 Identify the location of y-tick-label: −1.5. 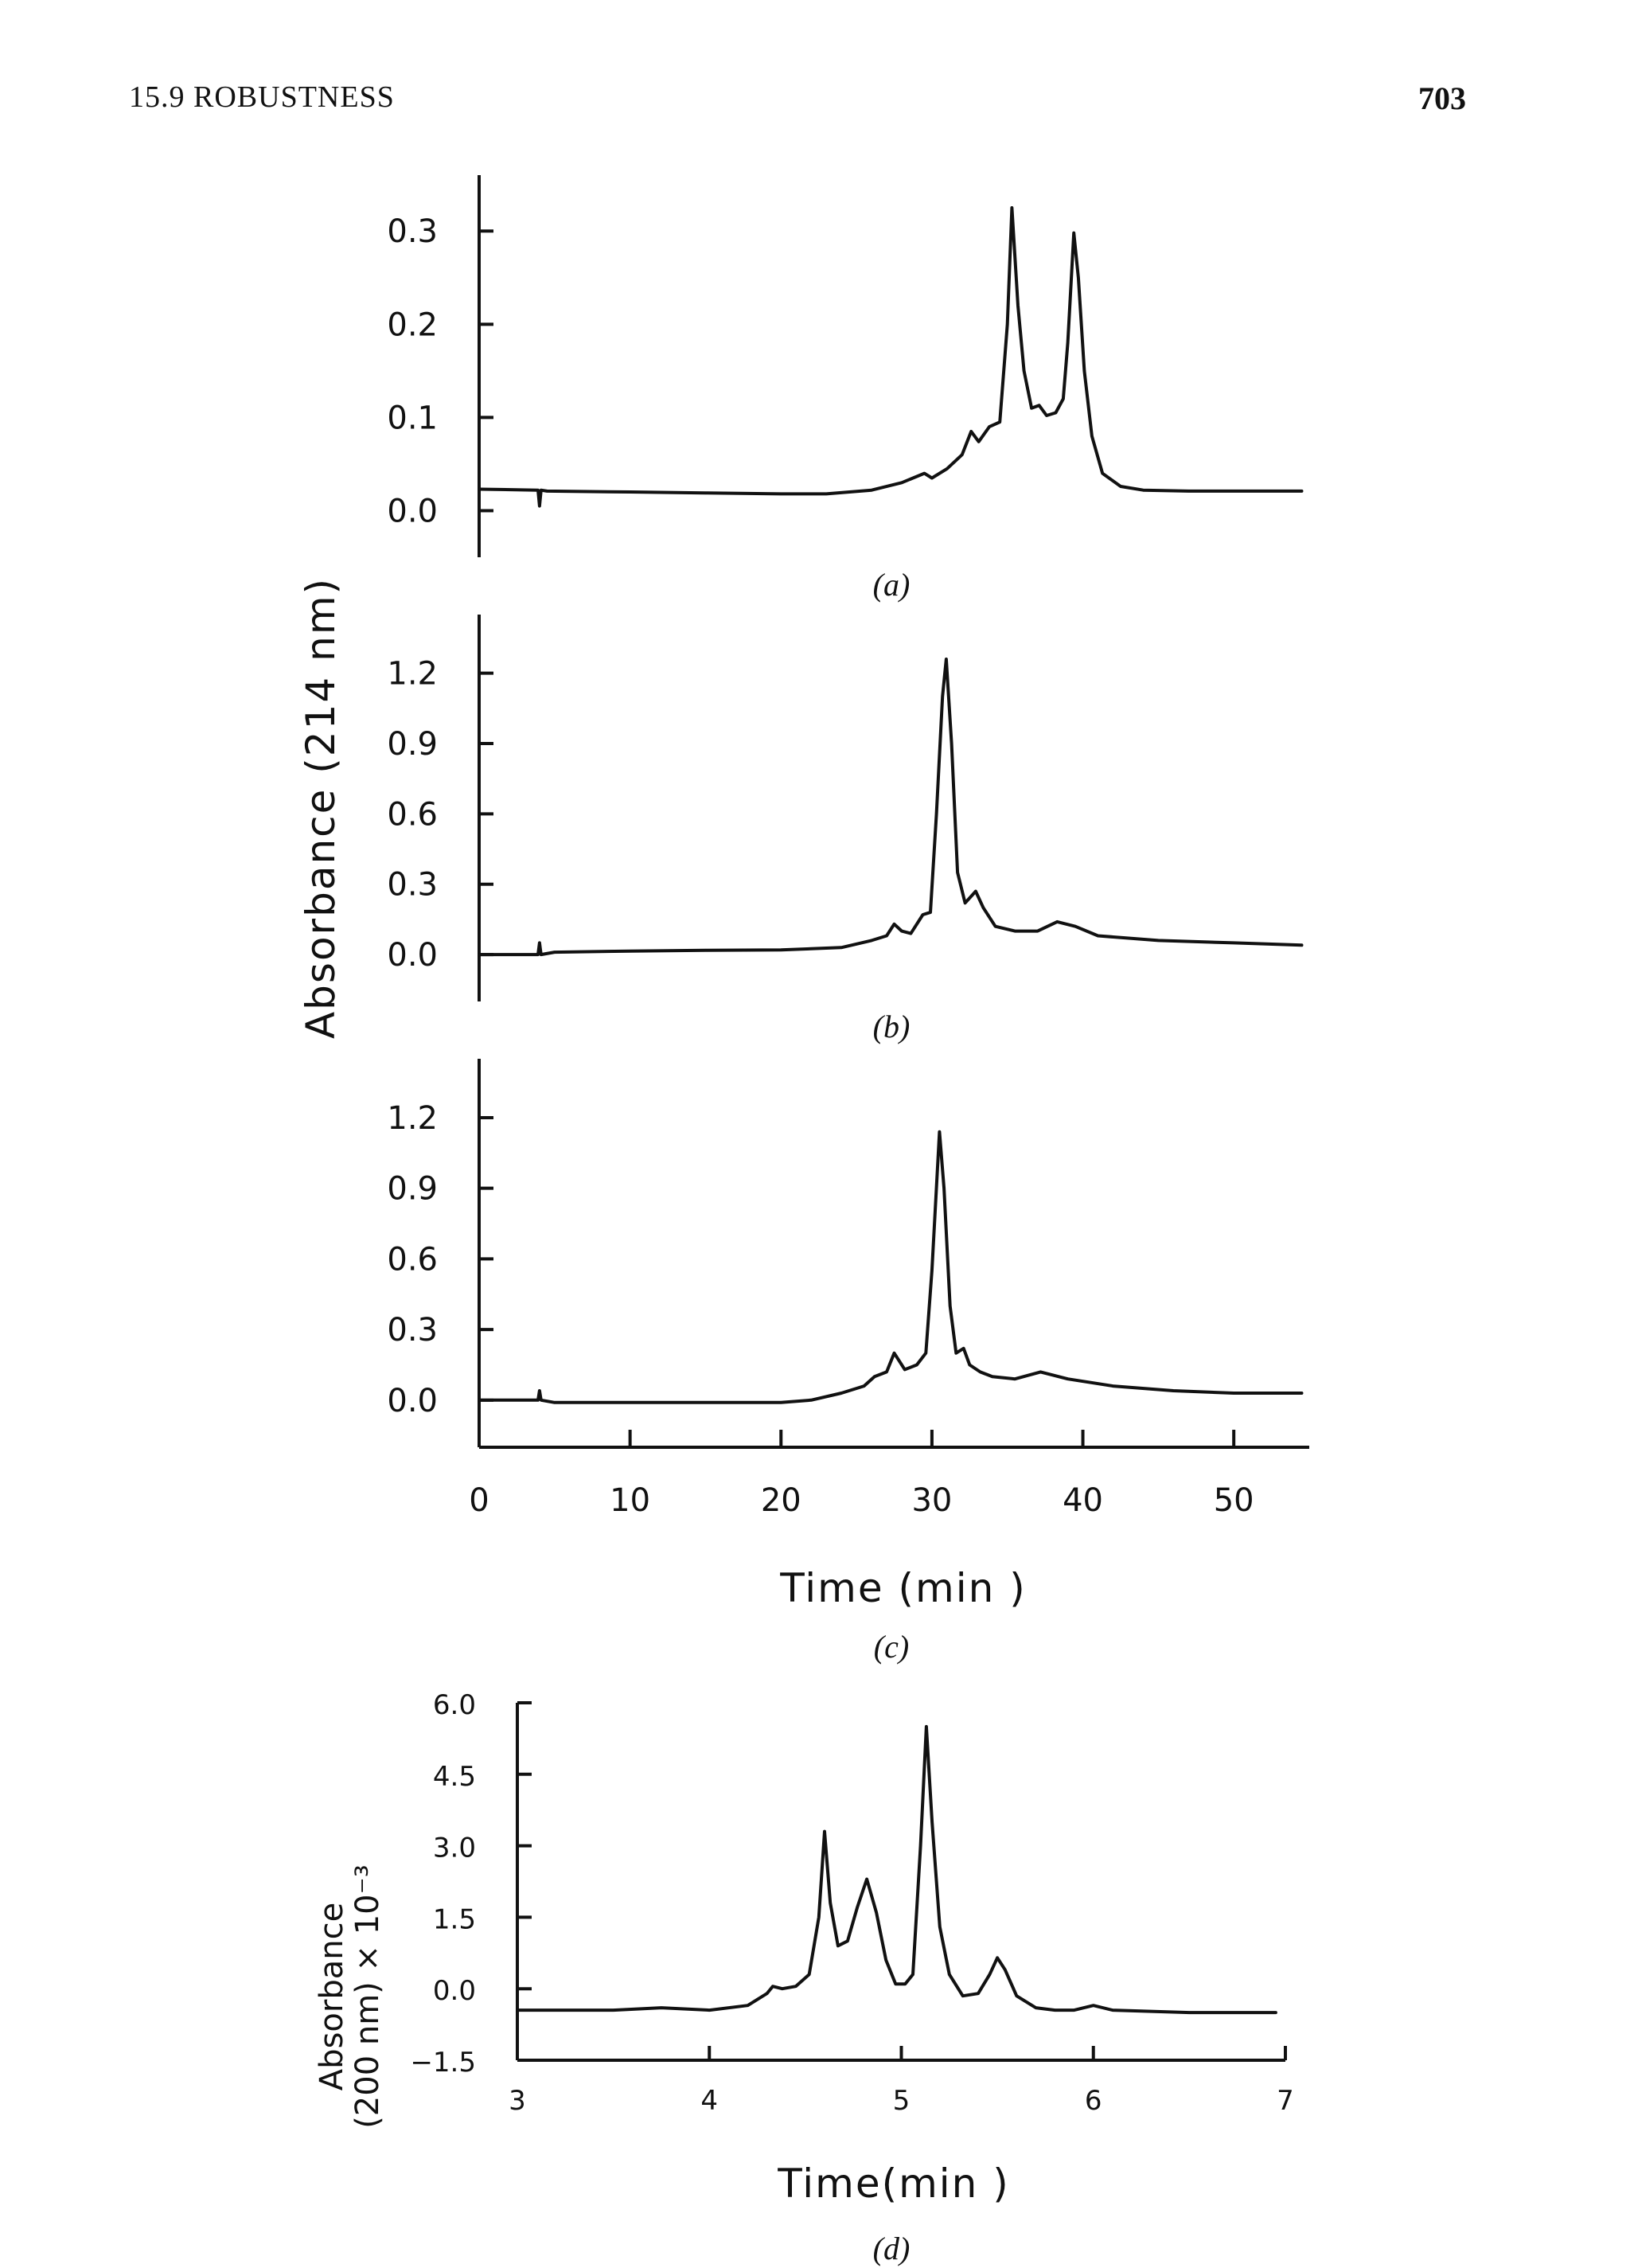
(443, 2063).